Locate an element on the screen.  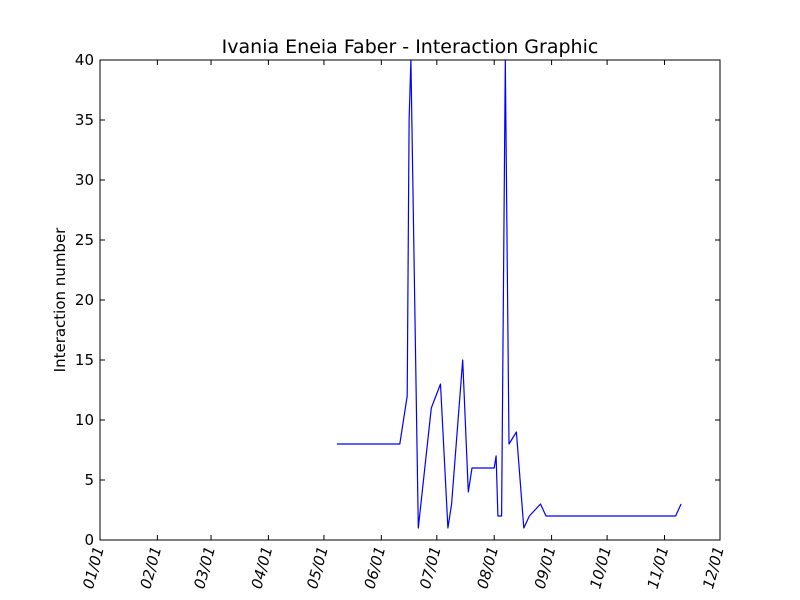
x-tick-label: 09/01 is located at coordinates (545, 567).